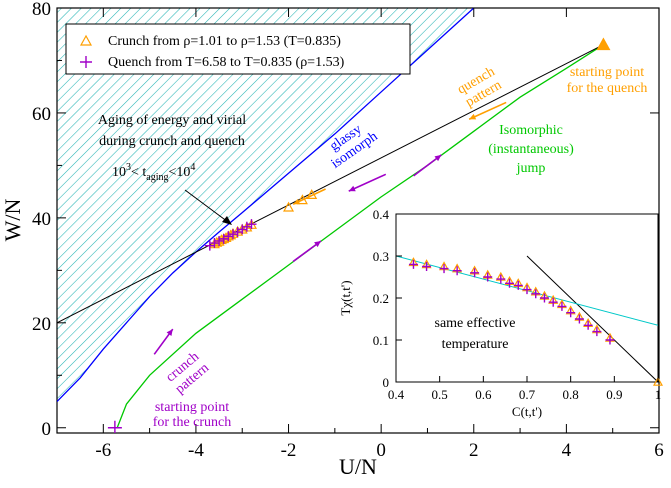 This screenshot has width=671, height=488. Describe the element at coordinates (381, 214) in the screenshot. I see `inset-y-tick-label: 0.4` at that location.